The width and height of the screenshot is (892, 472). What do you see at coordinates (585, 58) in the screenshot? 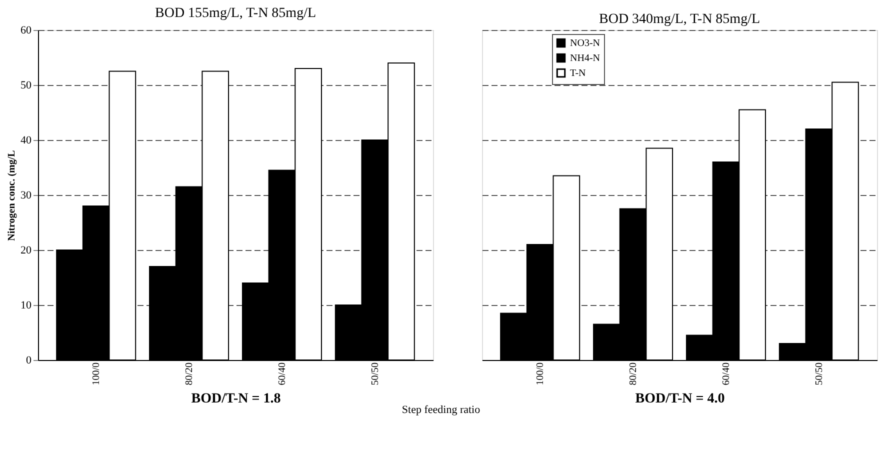
I see `legend-label: NH4-N` at bounding box center [585, 58].